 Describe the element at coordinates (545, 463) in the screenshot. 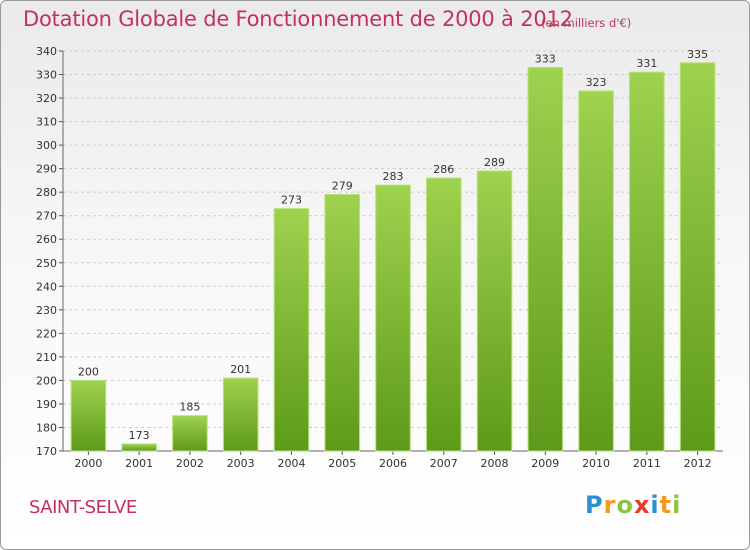

I see `x-tick-label: 2009` at that location.